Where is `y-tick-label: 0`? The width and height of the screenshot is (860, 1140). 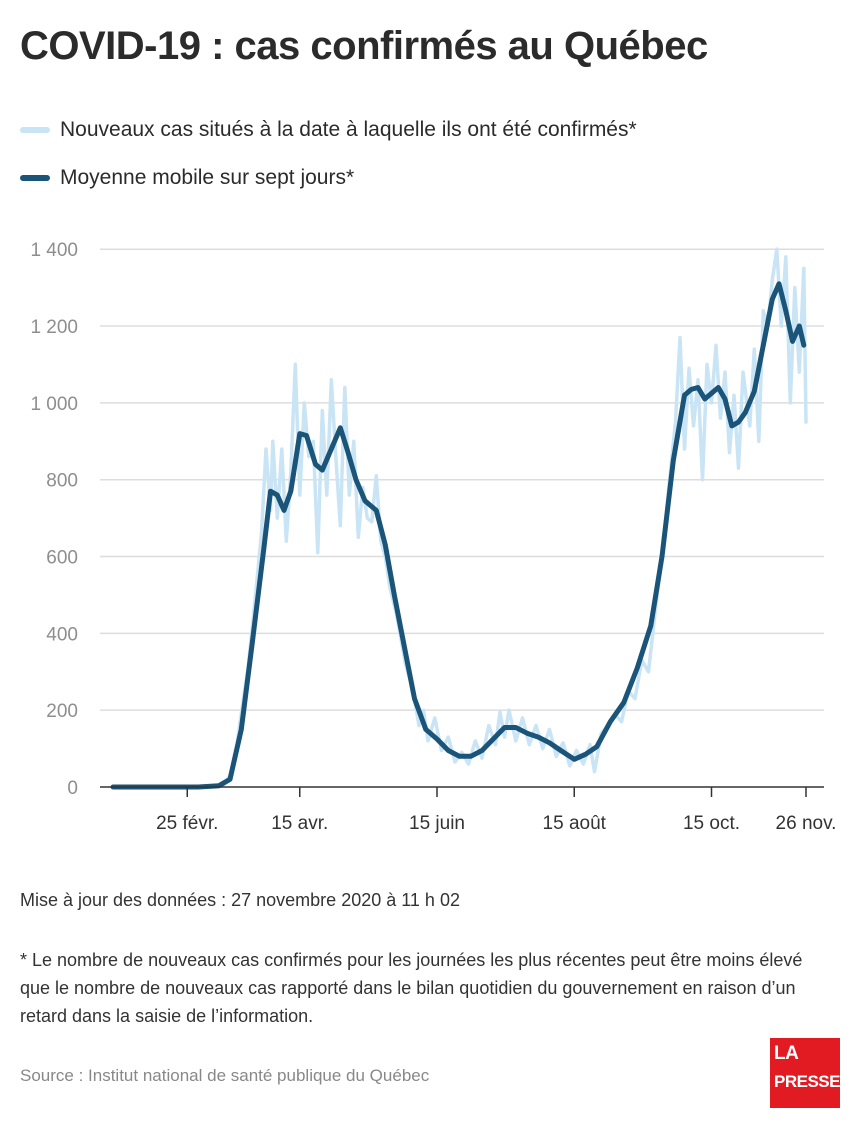
y-tick-label: 0 is located at coordinates (72, 788).